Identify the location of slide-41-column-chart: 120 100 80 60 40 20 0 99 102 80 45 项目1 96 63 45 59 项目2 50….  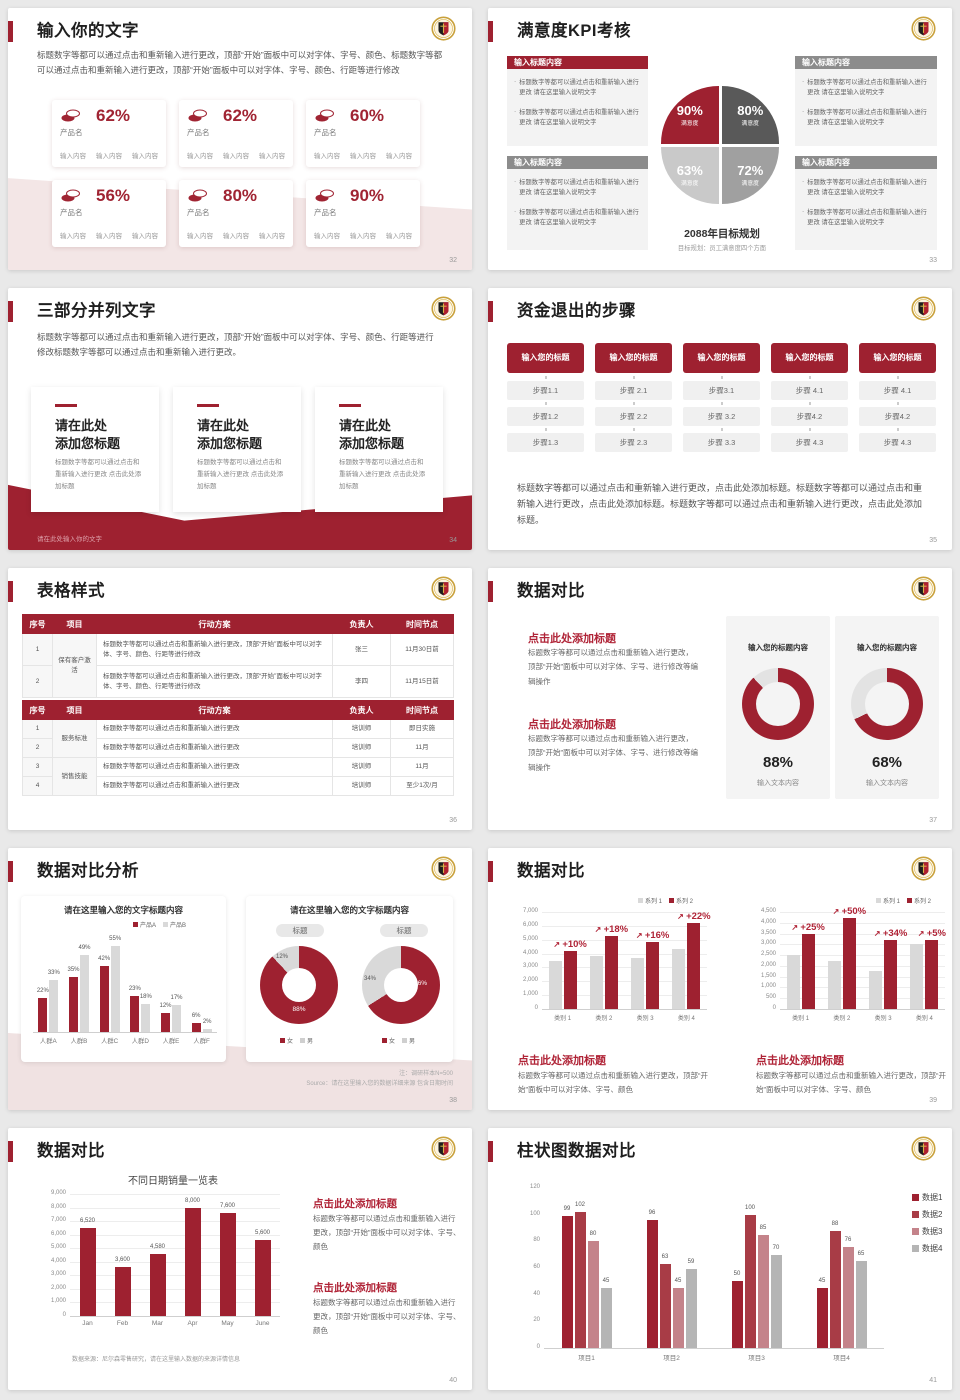
(720, 1259).